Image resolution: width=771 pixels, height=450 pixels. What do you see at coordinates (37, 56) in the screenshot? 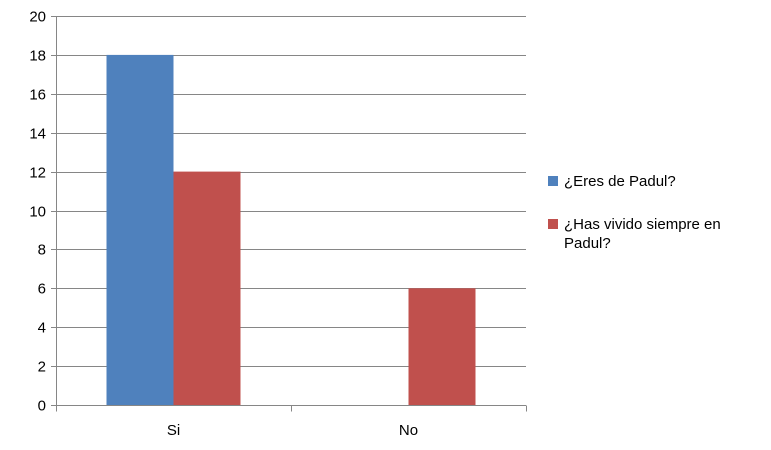
I see `y-tick-label: 18` at bounding box center [37, 56].